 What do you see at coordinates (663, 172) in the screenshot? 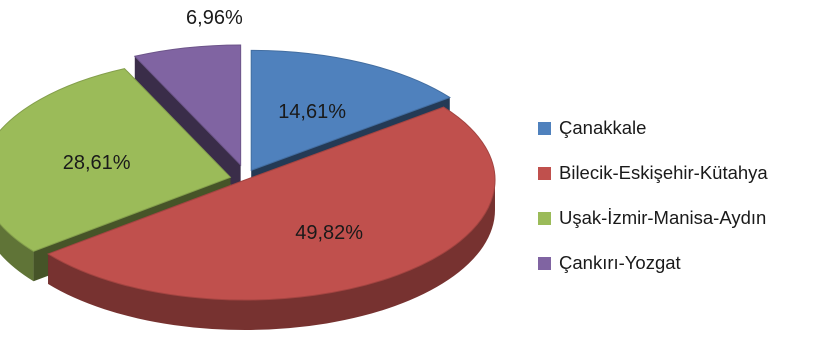
I see `legend-label: Bilecik-Eskişehir-Kütahya` at bounding box center [663, 172].